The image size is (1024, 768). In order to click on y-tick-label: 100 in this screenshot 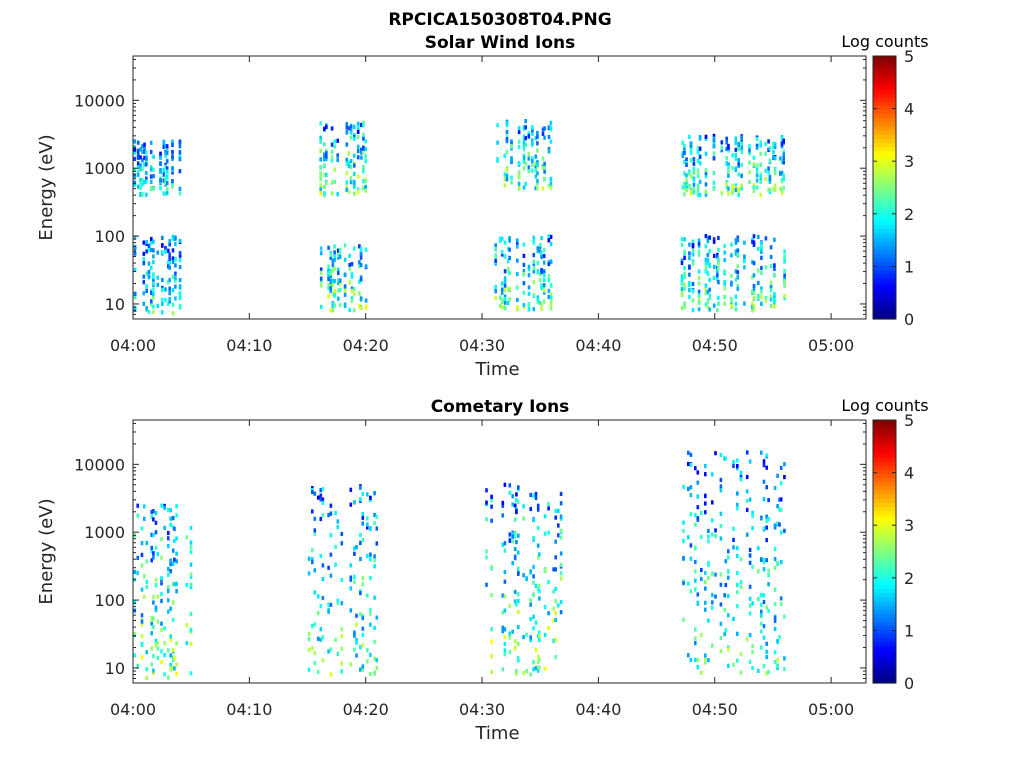, I will do `click(109, 600)`.